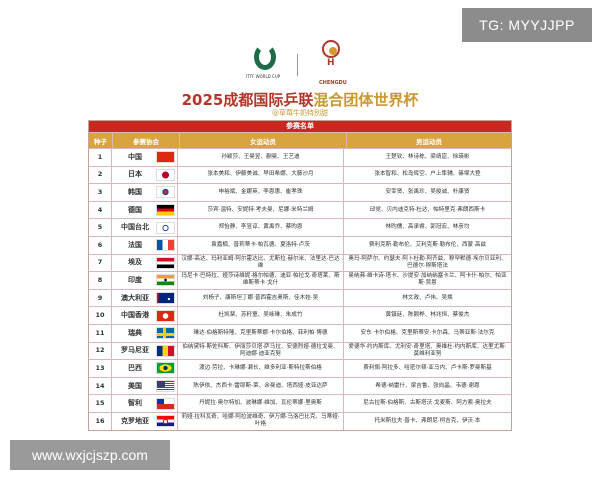 The height and width of the screenshot is (480, 600). What do you see at coordinates (100, 333) in the screenshot?
I see `seed-cell: 11` at bounding box center [100, 333].